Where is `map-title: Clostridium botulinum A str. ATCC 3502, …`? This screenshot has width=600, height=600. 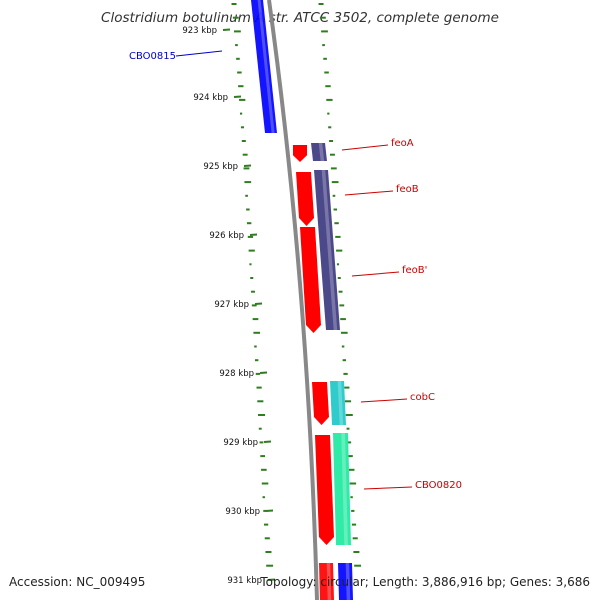 map-title: Clostridium botulinum A str. ATCC 3502, … is located at coordinates (300, 18).